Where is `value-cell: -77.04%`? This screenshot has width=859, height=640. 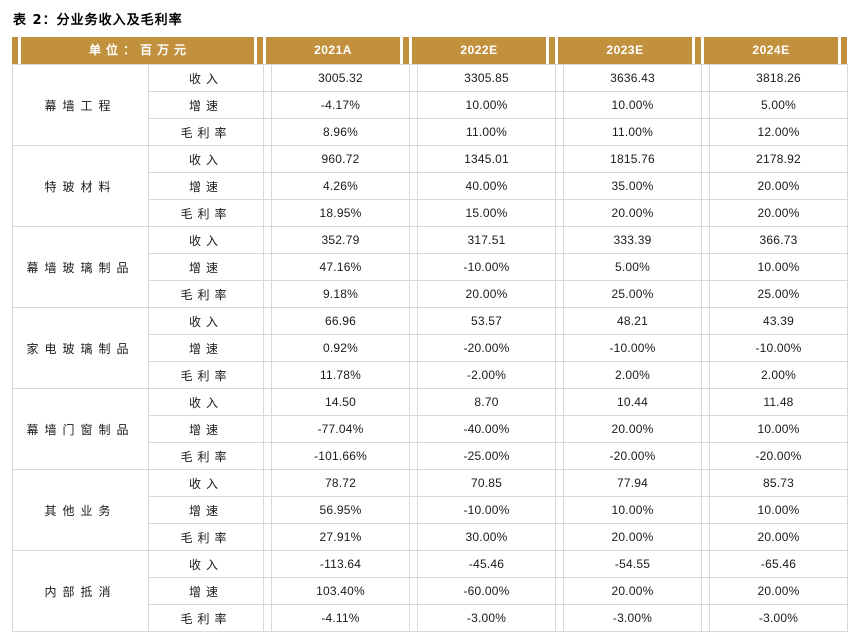
value-cell: -77.04% is located at coordinates (340, 429).